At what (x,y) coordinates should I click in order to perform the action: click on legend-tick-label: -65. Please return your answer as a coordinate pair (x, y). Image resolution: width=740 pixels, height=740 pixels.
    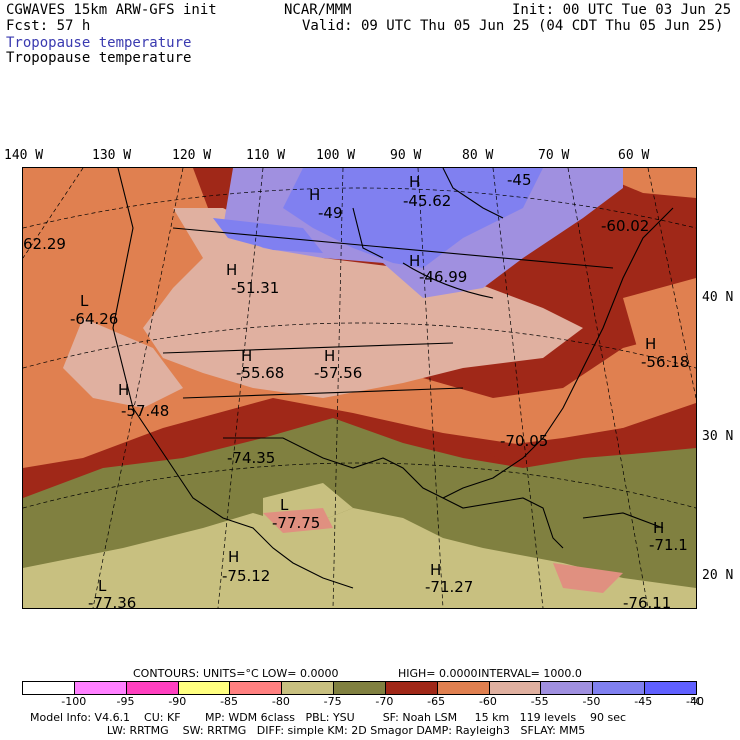
    Looking at the image, I should click on (436, 701).